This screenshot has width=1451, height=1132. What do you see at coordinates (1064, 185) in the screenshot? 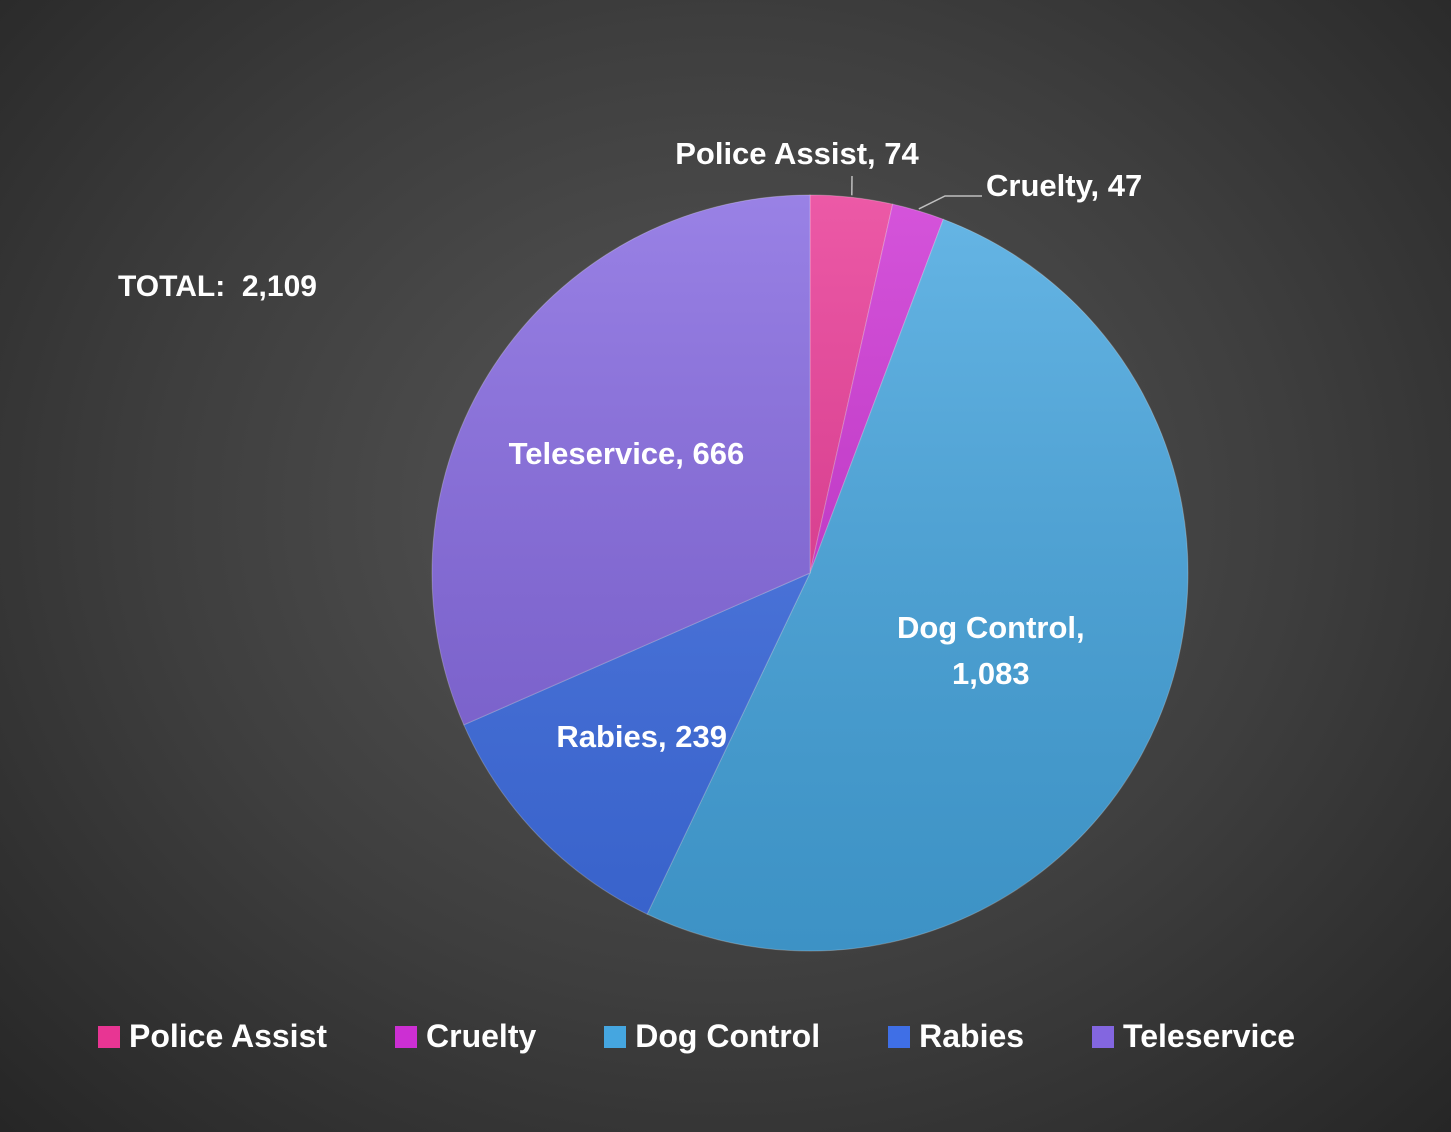
I see `data-label-cruelty: Cruelty, 47` at bounding box center [1064, 185].